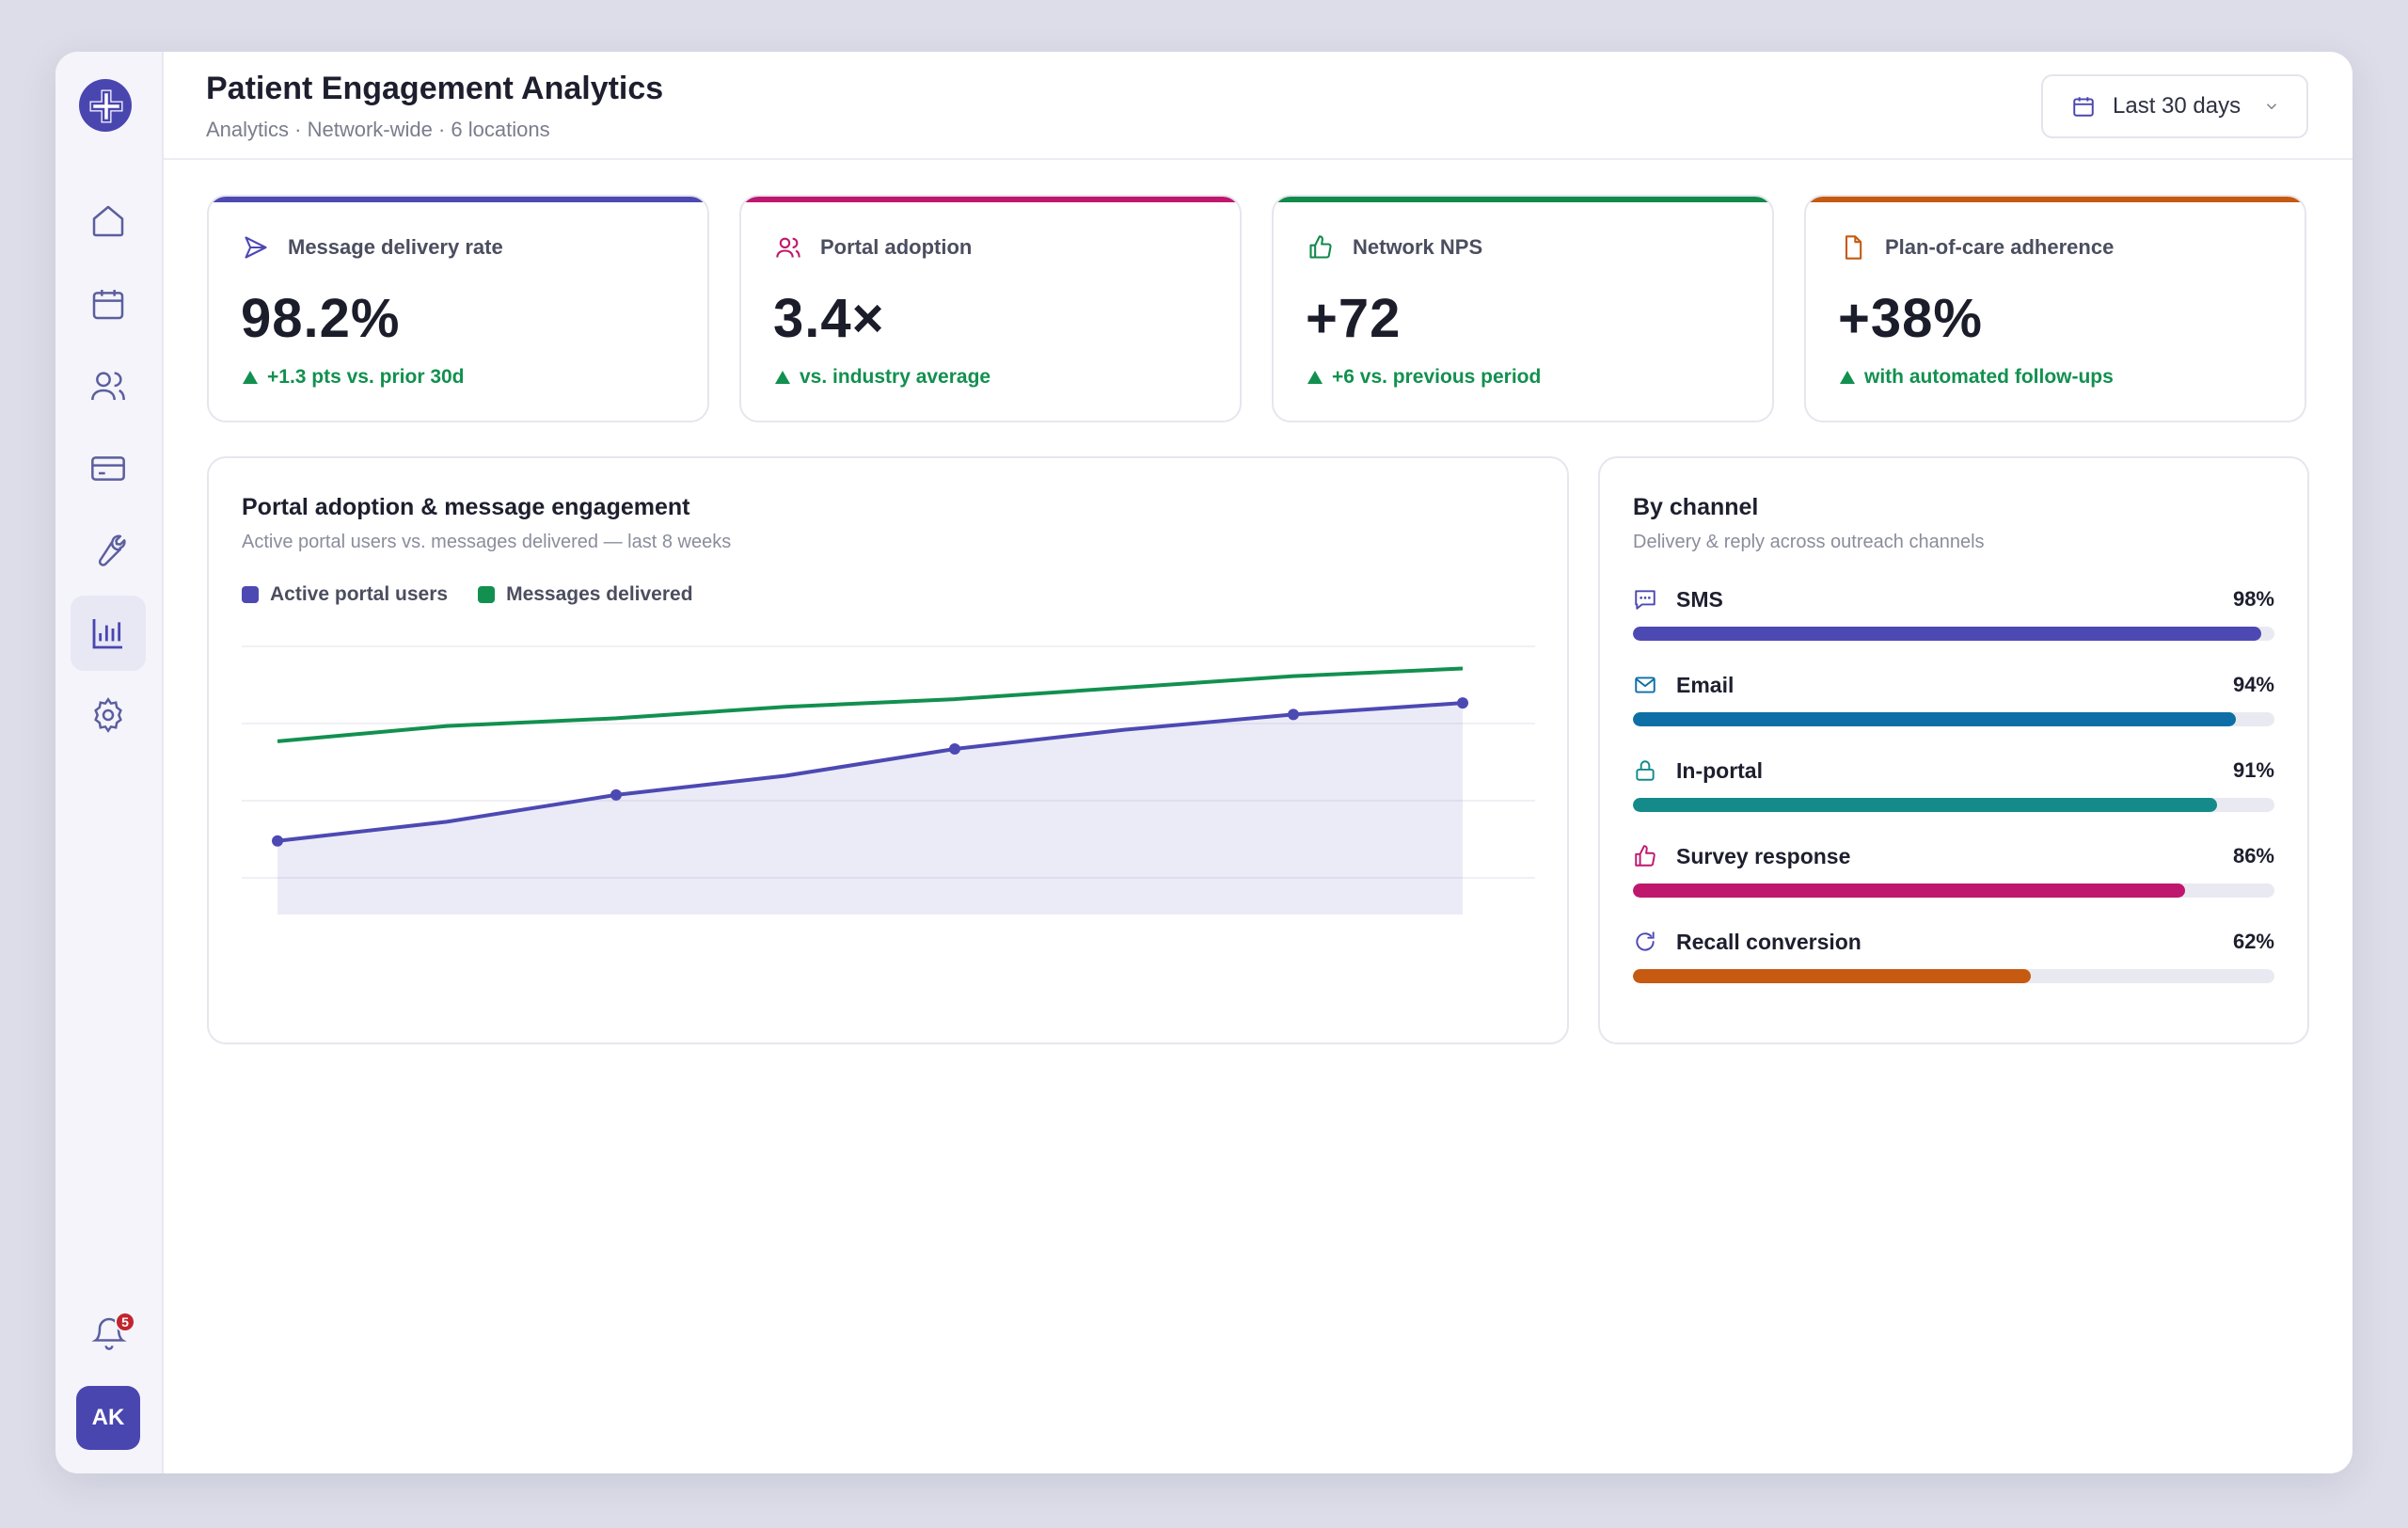  I want to click on kpi-label: Message delivery rate, so click(395, 247).